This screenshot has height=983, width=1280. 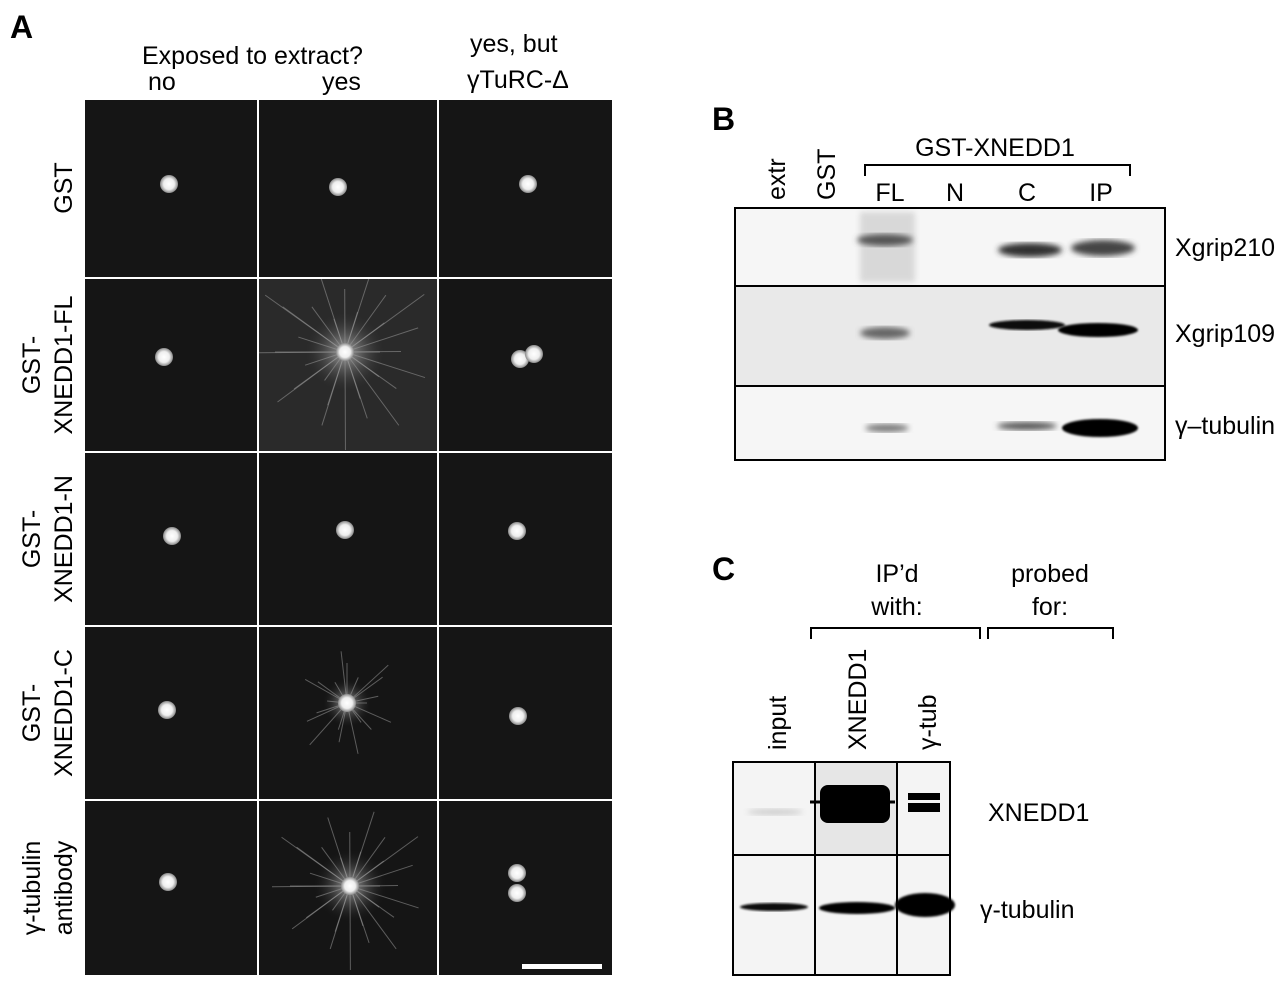 I want to click on panel-b-label: B, so click(x=723, y=119).